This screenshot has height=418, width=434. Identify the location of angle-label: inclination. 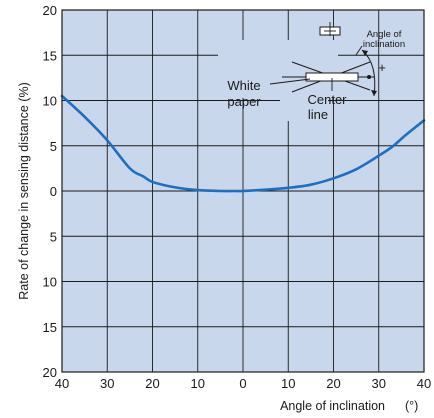
(384, 44).